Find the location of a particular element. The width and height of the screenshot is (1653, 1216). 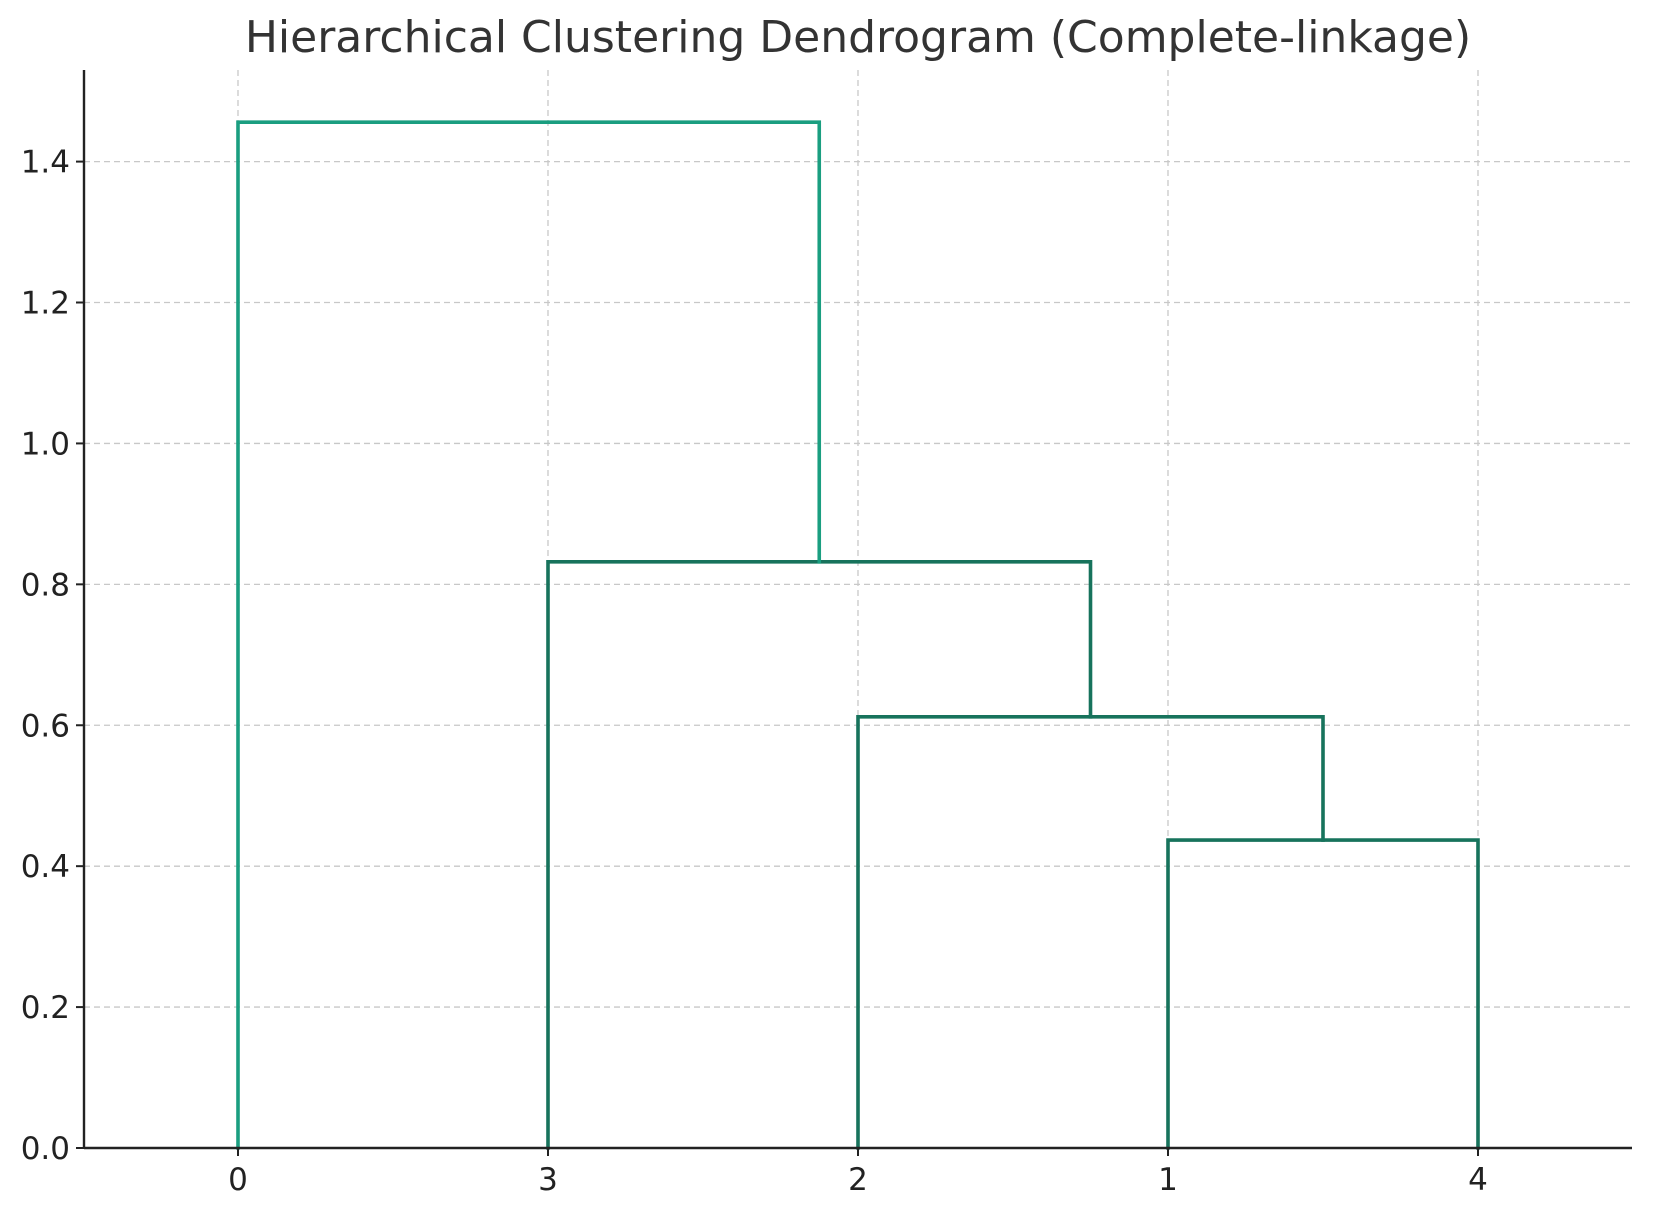

y-tick-label: 0.2 is located at coordinates (45, 1008).